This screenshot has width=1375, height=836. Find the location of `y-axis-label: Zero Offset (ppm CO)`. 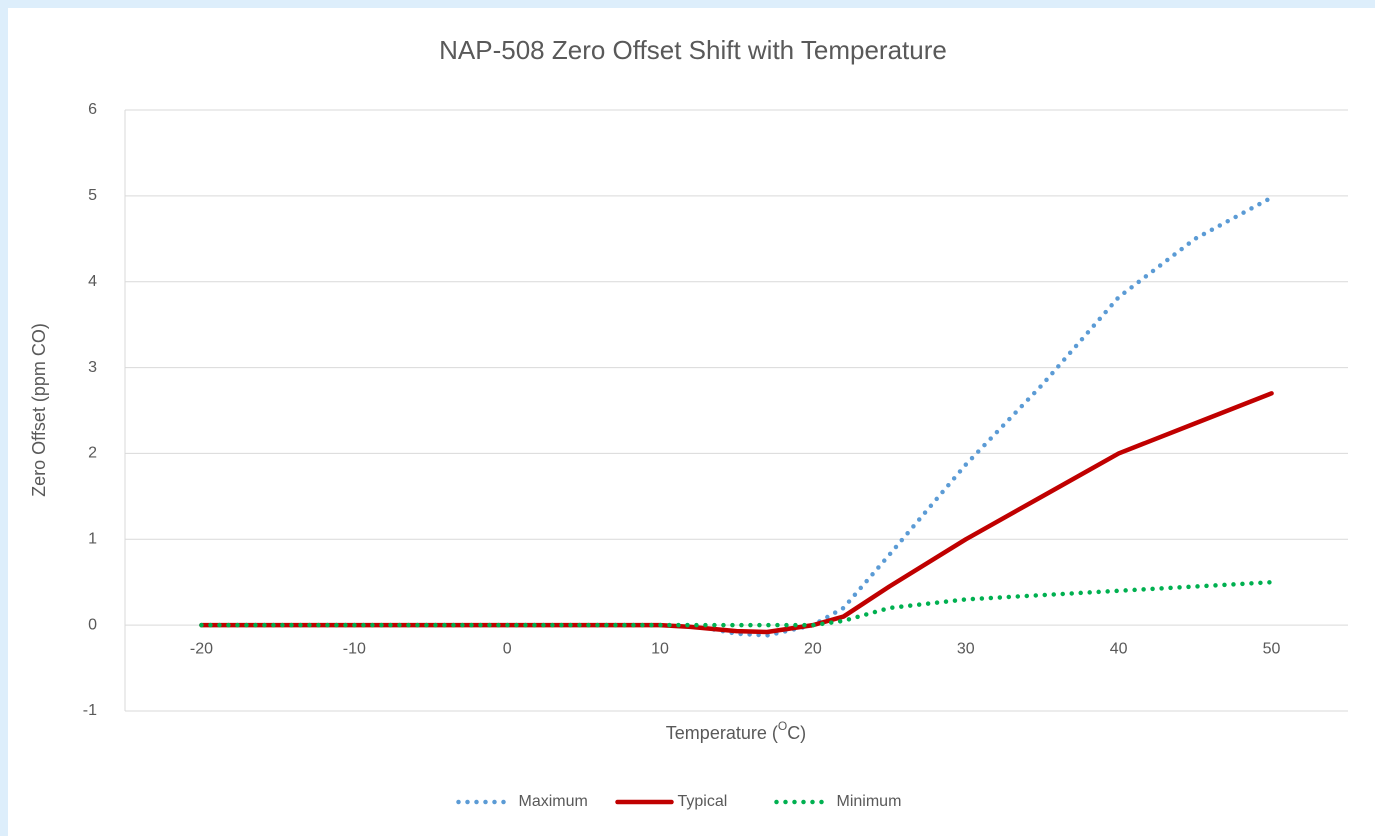

y-axis-label: Zero Offset (ppm CO) is located at coordinates (39, 410).